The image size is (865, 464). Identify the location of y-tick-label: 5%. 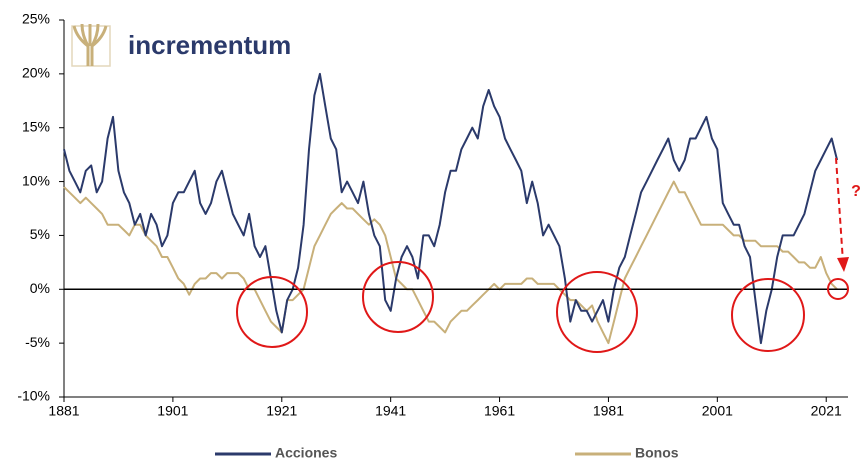
(40, 234).